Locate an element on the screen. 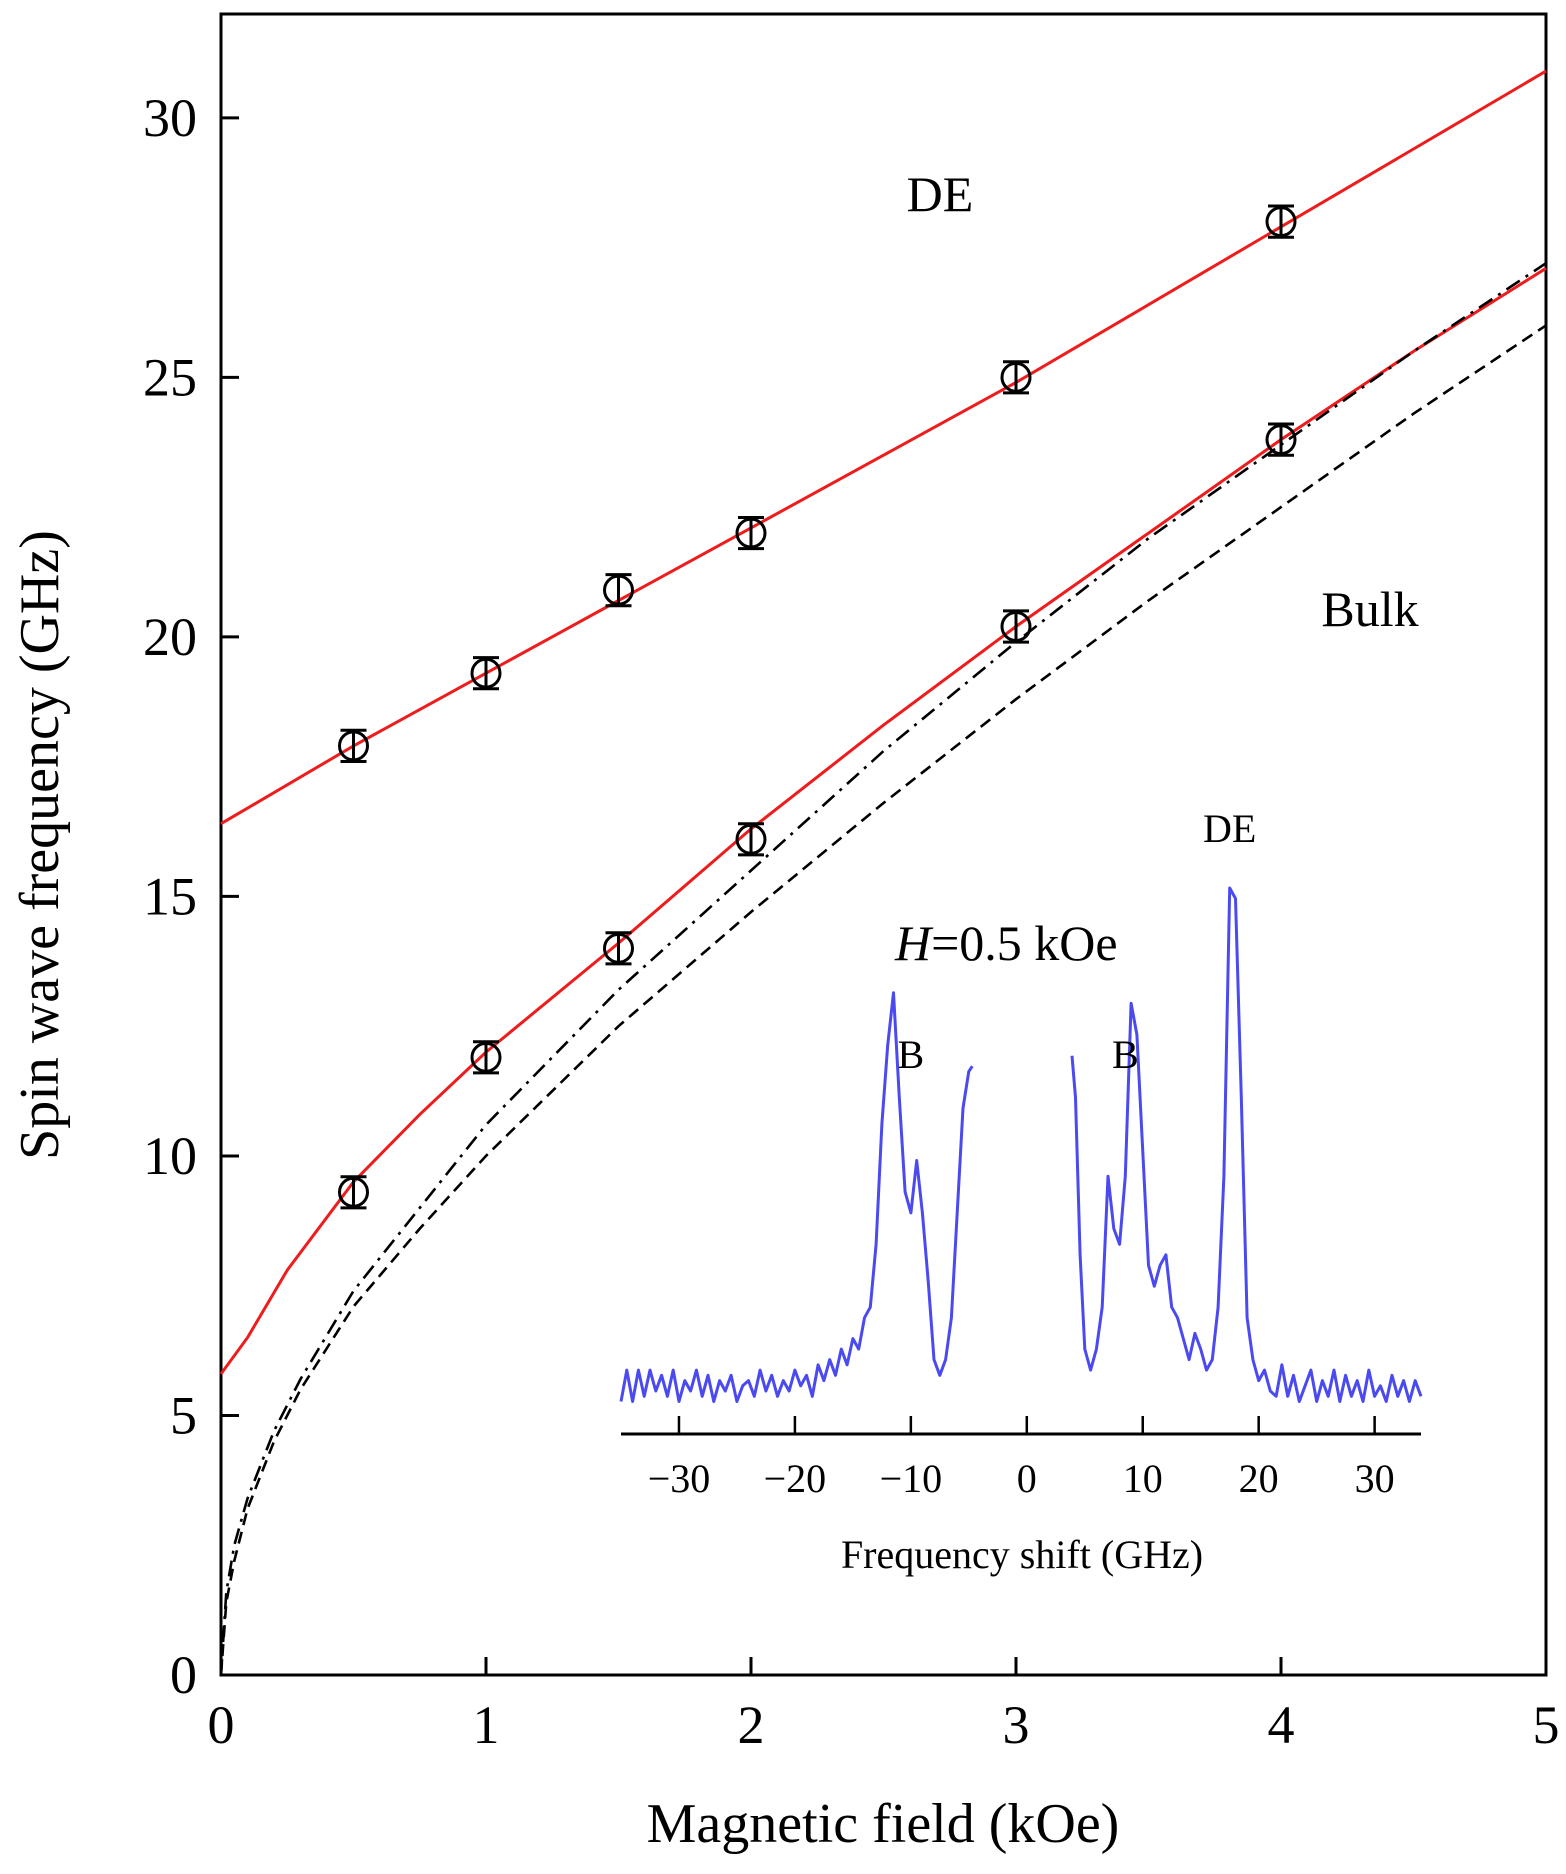  inset-x-tick-label: −30 is located at coordinates (679, 1478).